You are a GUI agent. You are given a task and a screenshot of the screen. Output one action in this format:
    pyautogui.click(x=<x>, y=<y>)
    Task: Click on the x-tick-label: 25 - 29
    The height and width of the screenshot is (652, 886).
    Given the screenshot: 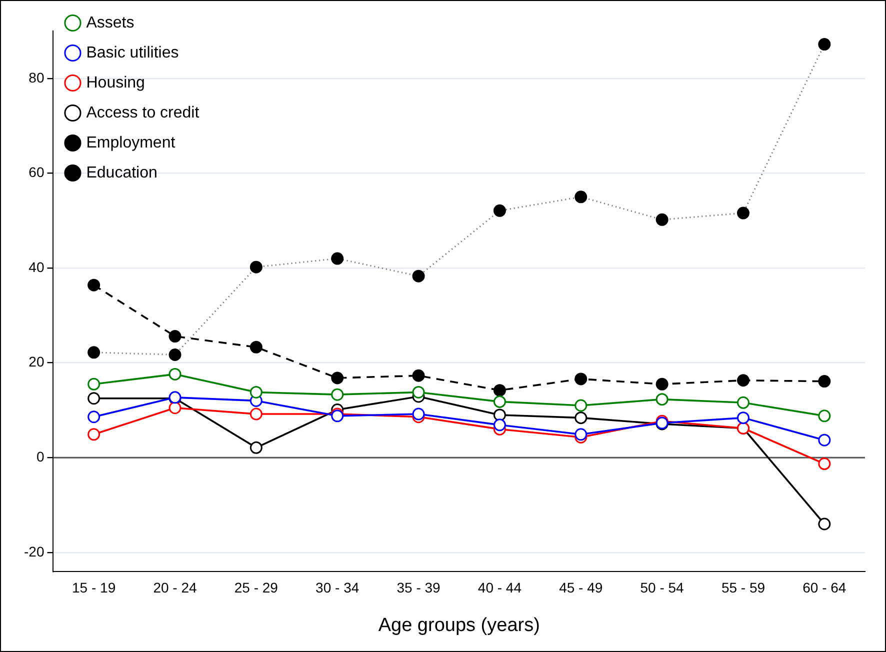 What is the action you would take?
    pyautogui.click(x=256, y=588)
    